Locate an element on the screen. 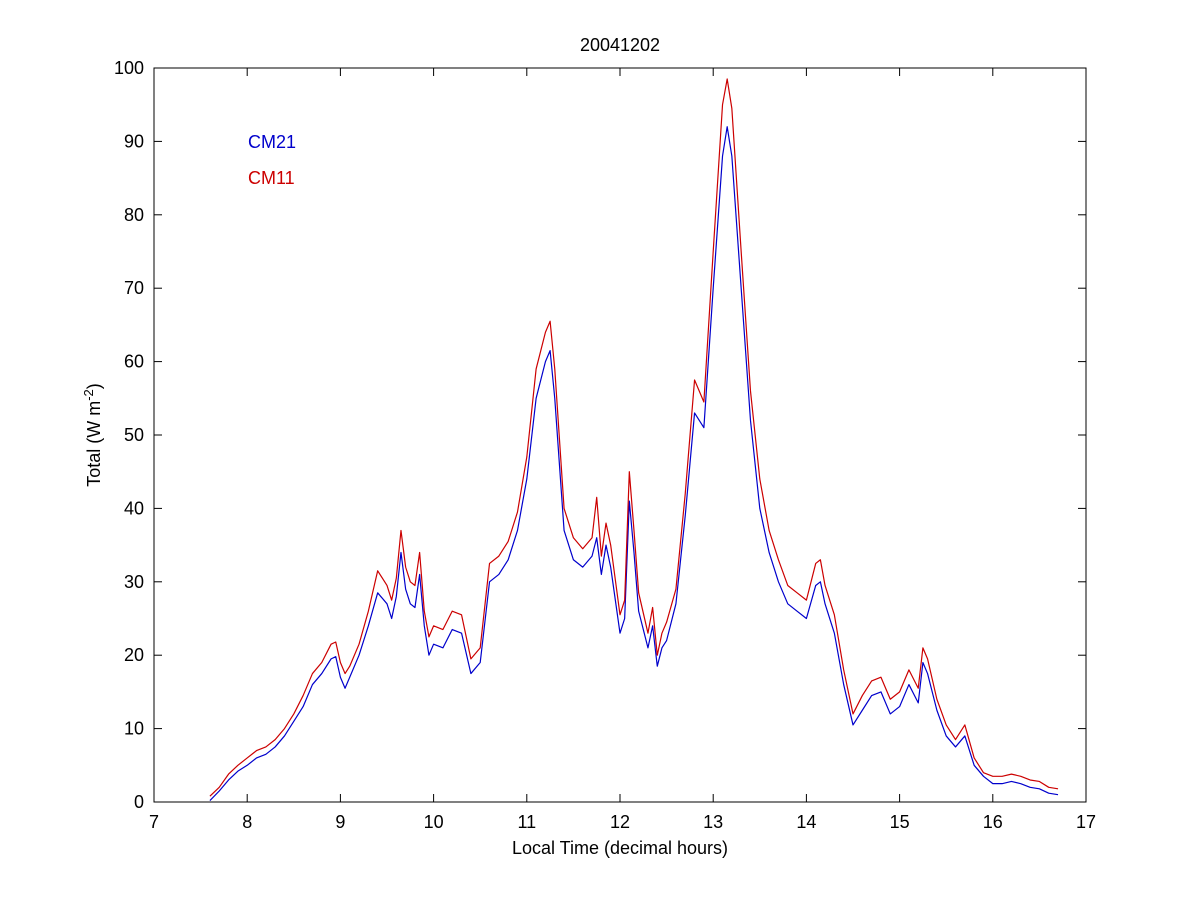 The image size is (1200, 900). y-axis-label-close: ) is located at coordinates (94, 386).